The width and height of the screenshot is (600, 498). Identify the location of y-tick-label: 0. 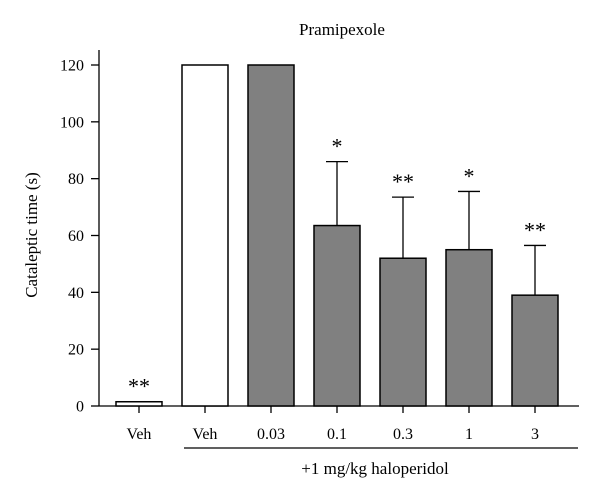
(80, 407).